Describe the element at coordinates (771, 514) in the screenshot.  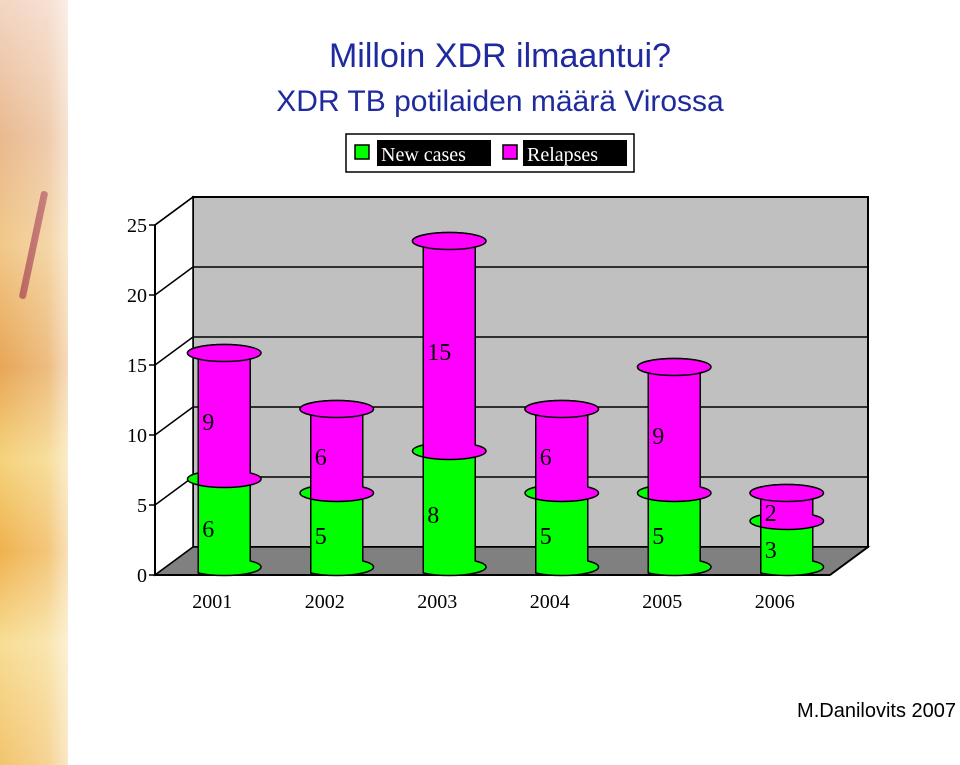
I see `data-label-relapses: 2` at that location.